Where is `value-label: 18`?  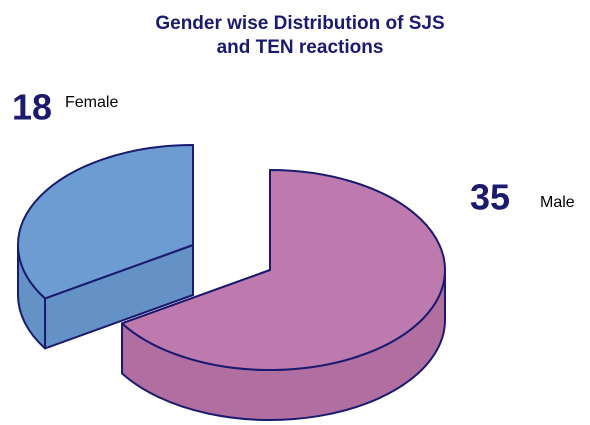
value-label: 18 is located at coordinates (32, 107).